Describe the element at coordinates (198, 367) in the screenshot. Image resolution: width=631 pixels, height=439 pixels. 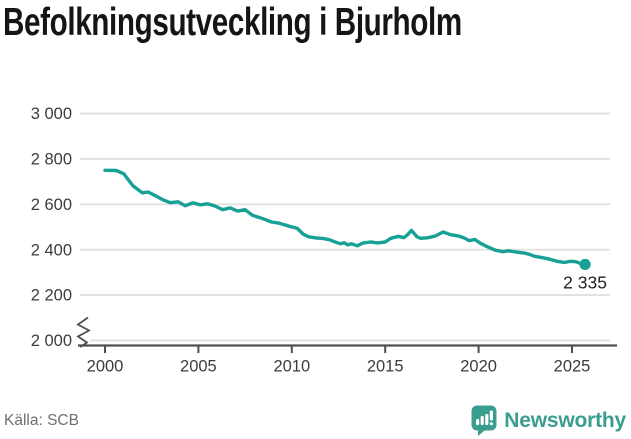
I see `x-tick-label-2005: 2005` at that location.